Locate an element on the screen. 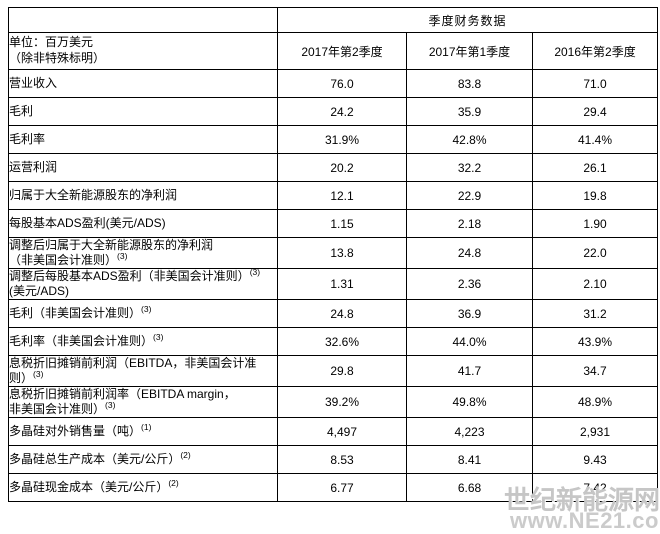 The height and width of the screenshot is (534, 660). row-label: 归属于大全新能源股东的净利润 is located at coordinates (93, 195).